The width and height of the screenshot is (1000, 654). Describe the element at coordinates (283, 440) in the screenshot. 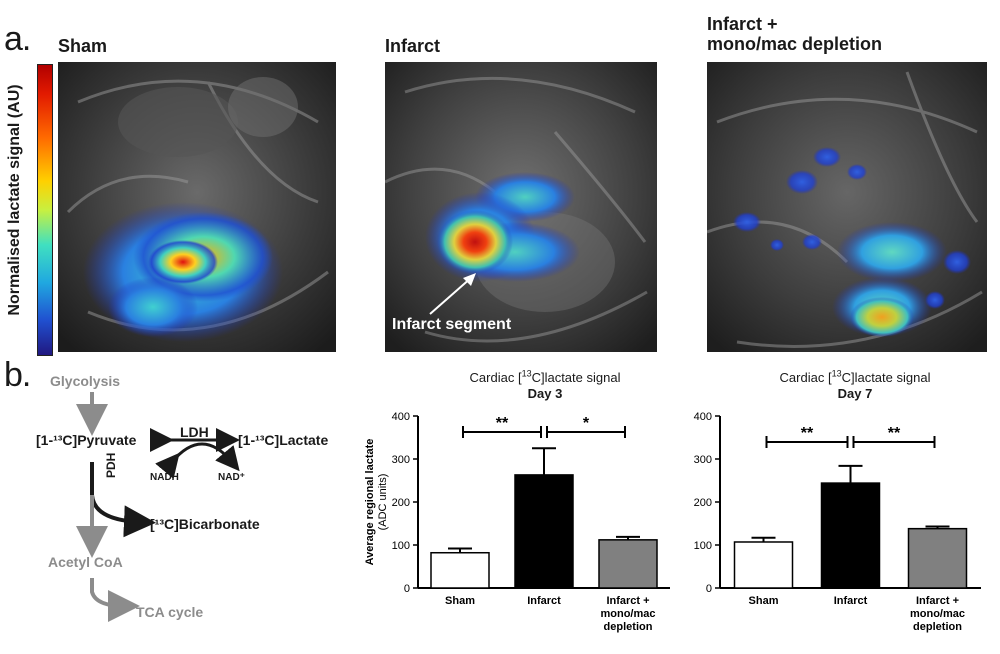

I see `lactate-label: [1-¹³C]Lactate` at that location.